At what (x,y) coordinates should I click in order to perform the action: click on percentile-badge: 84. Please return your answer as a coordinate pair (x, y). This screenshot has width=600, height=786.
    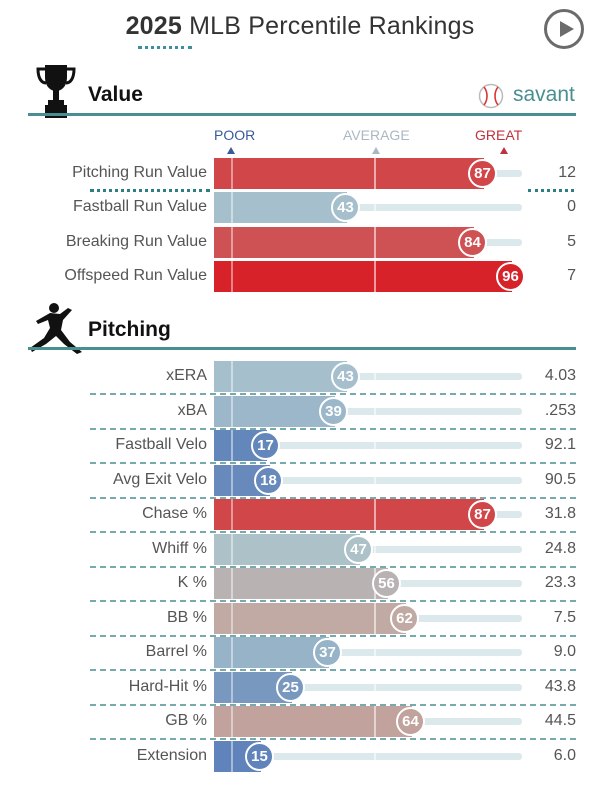
    Looking at the image, I should click on (472, 242).